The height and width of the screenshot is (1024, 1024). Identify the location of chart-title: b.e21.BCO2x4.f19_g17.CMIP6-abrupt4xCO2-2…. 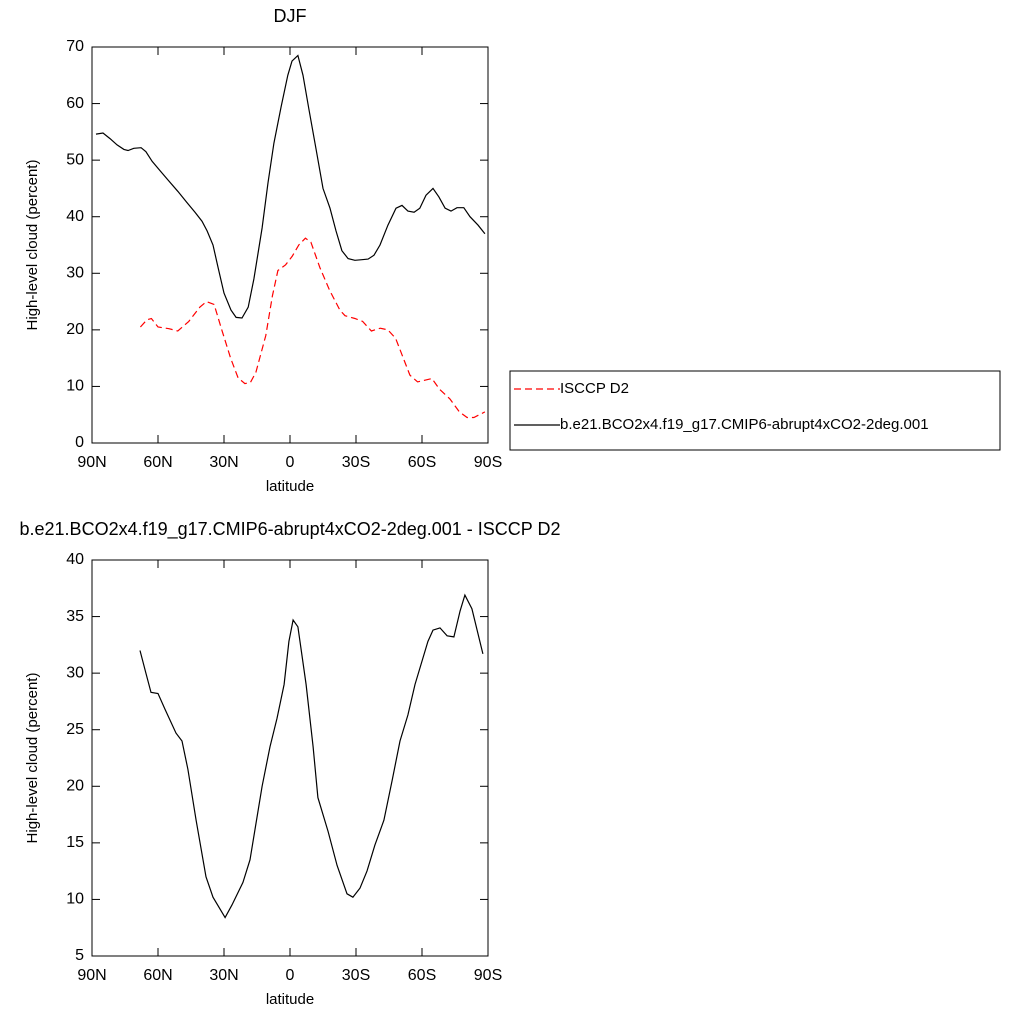
(290, 529).